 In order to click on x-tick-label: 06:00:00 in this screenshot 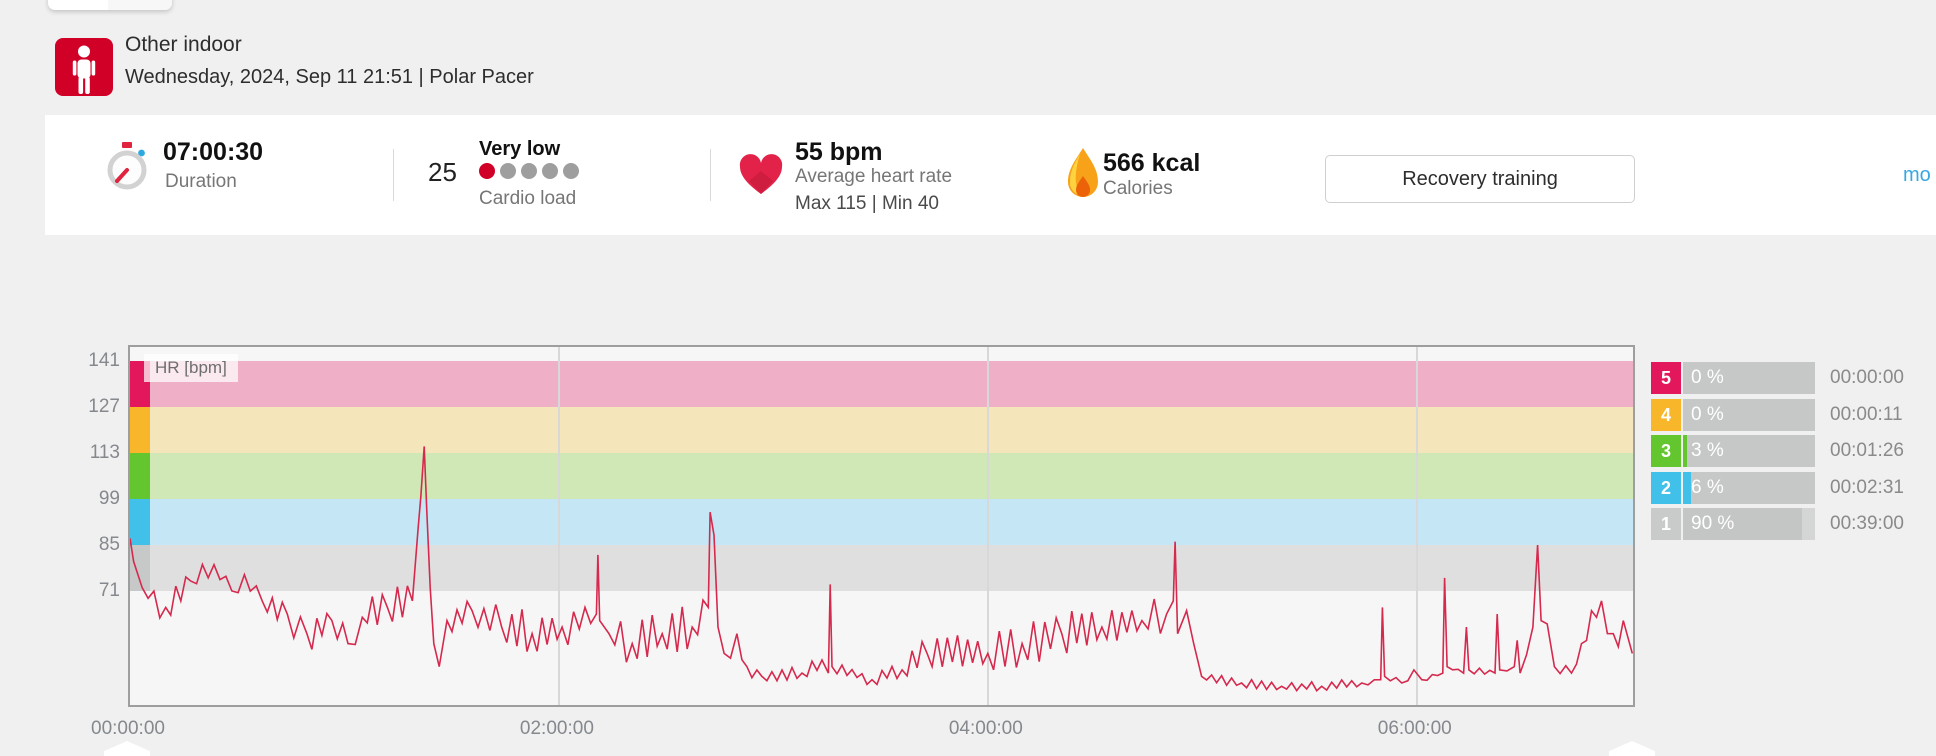, I will do `click(1414, 728)`.